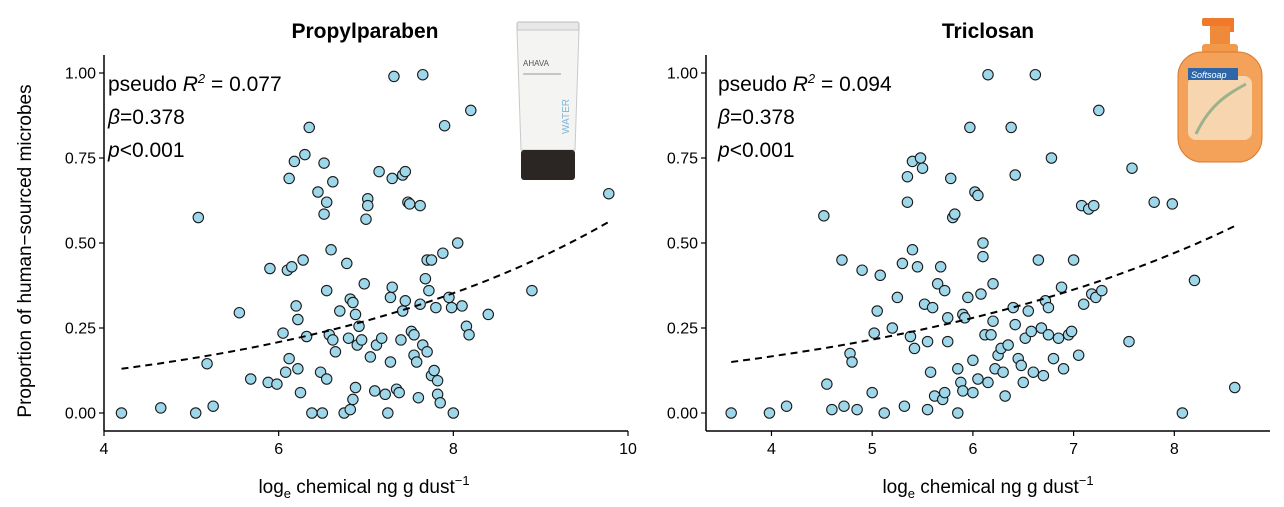  Describe the element at coordinates (104, 449) in the screenshot. I see `x-tick-label: 4` at that location.